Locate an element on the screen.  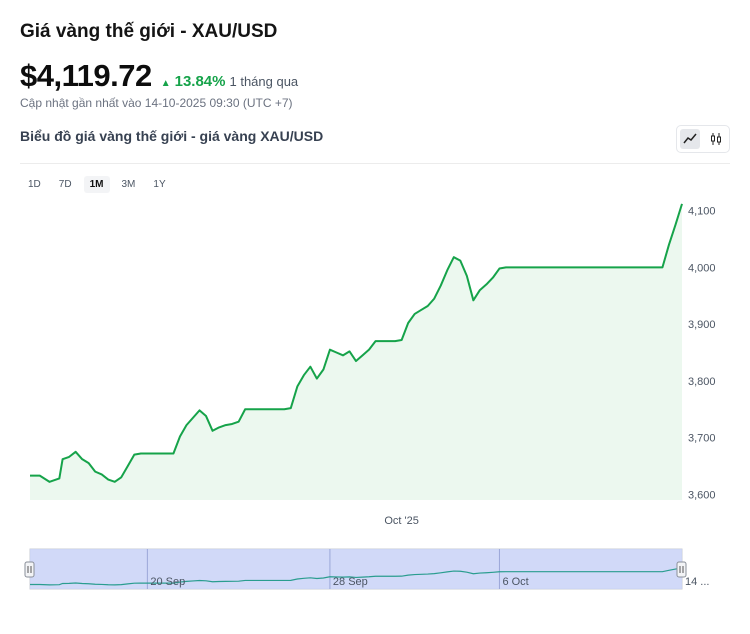
navigator-selection is located at coordinates (356, 569).